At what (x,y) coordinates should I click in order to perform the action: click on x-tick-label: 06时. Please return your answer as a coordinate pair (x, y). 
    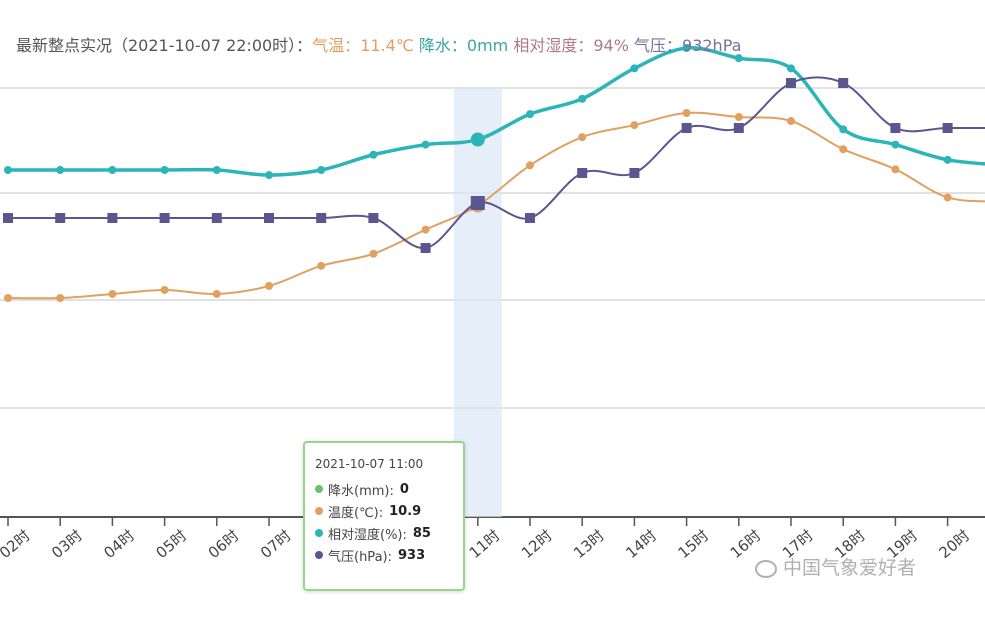
    Looking at the image, I should click on (224, 544).